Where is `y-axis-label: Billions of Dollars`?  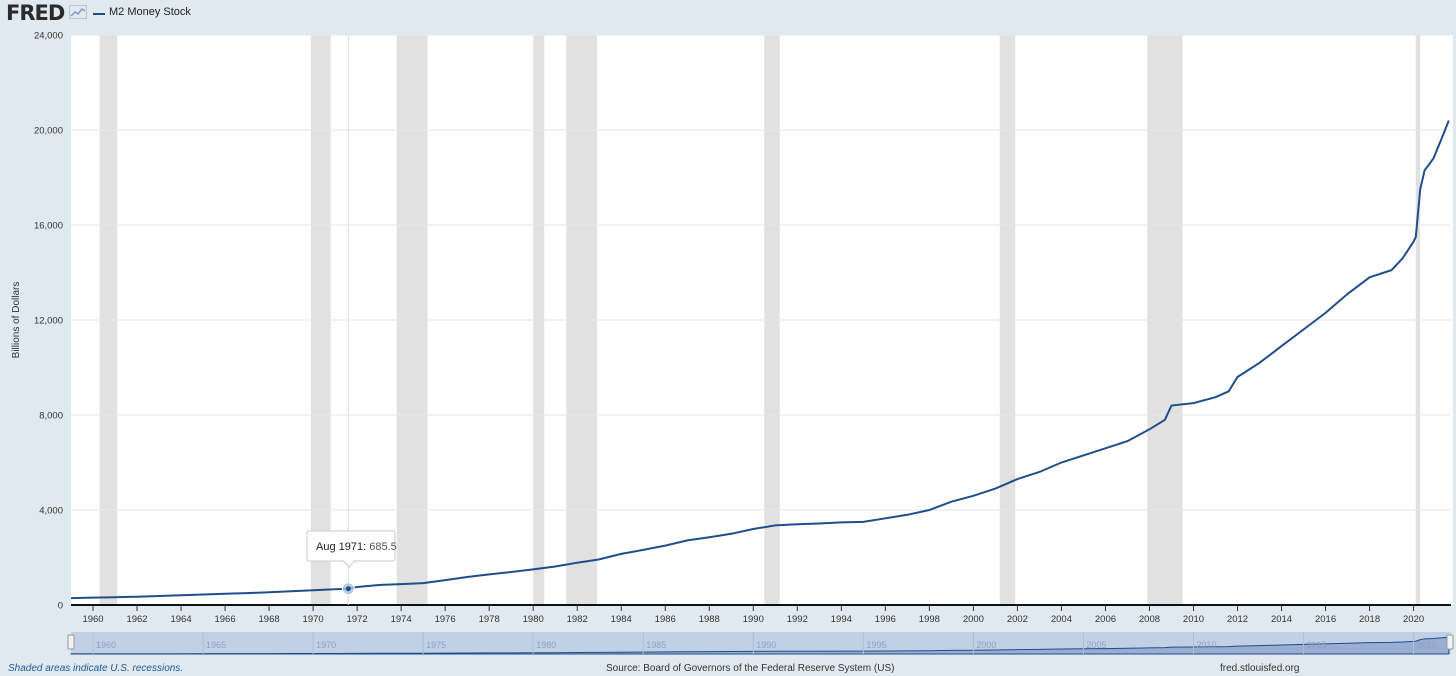 y-axis-label: Billions of Dollars is located at coordinates (16, 320).